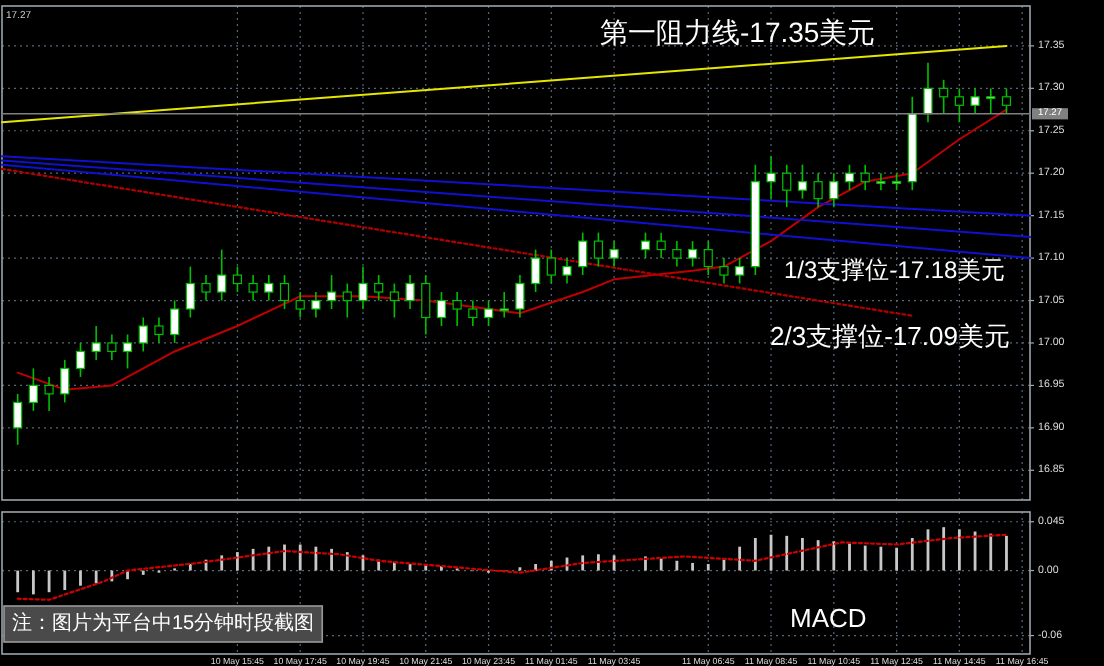 This screenshot has width=1104, height=666. I want to click on annotation: 注：图片为平台中15分钟时段截图, so click(163, 623).